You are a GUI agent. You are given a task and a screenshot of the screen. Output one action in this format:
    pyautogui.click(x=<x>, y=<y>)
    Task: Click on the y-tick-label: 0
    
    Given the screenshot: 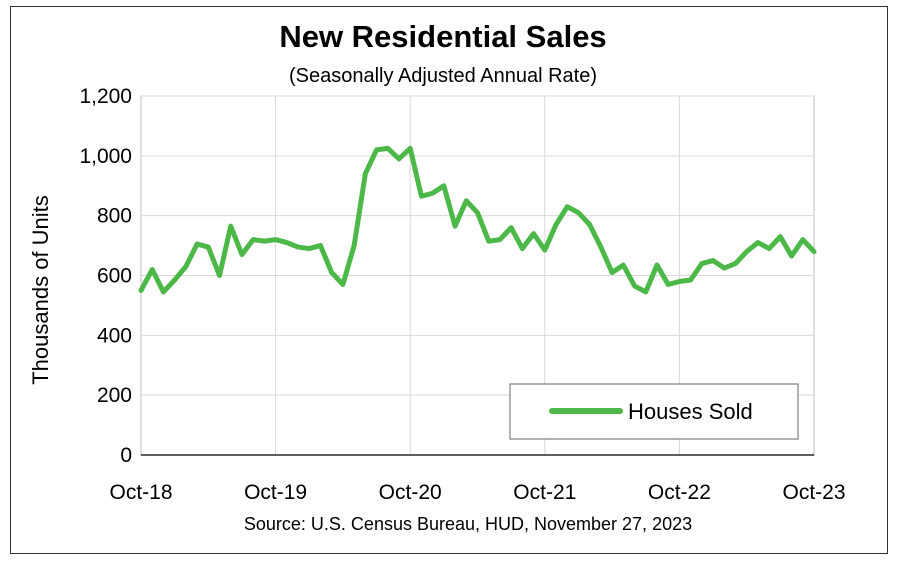 What is the action you would take?
    pyautogui.click(x=126, y=455)
    